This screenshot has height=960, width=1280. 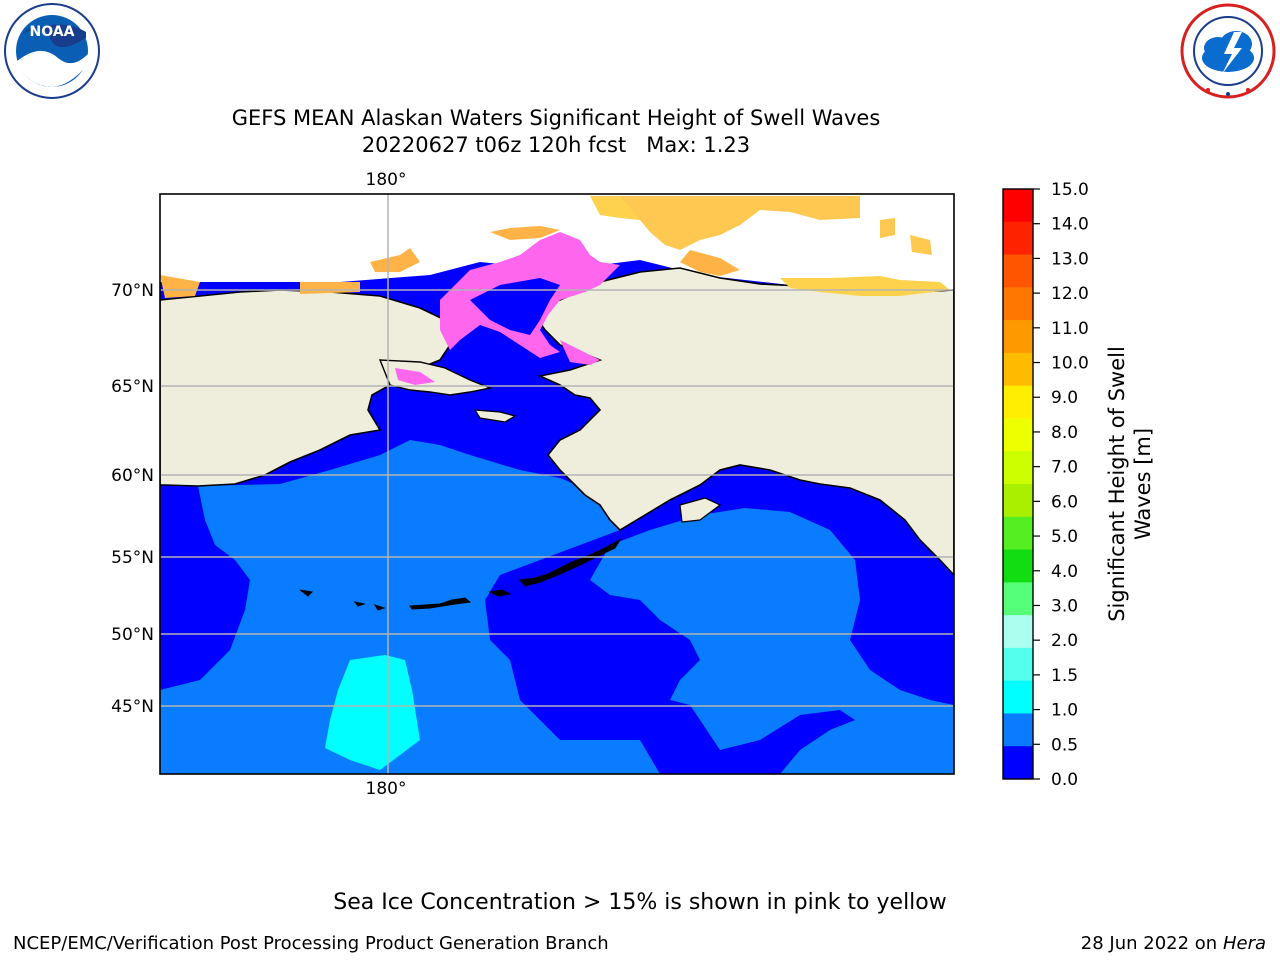 I want to click on swell-max-area, so click(x=372, y=712).